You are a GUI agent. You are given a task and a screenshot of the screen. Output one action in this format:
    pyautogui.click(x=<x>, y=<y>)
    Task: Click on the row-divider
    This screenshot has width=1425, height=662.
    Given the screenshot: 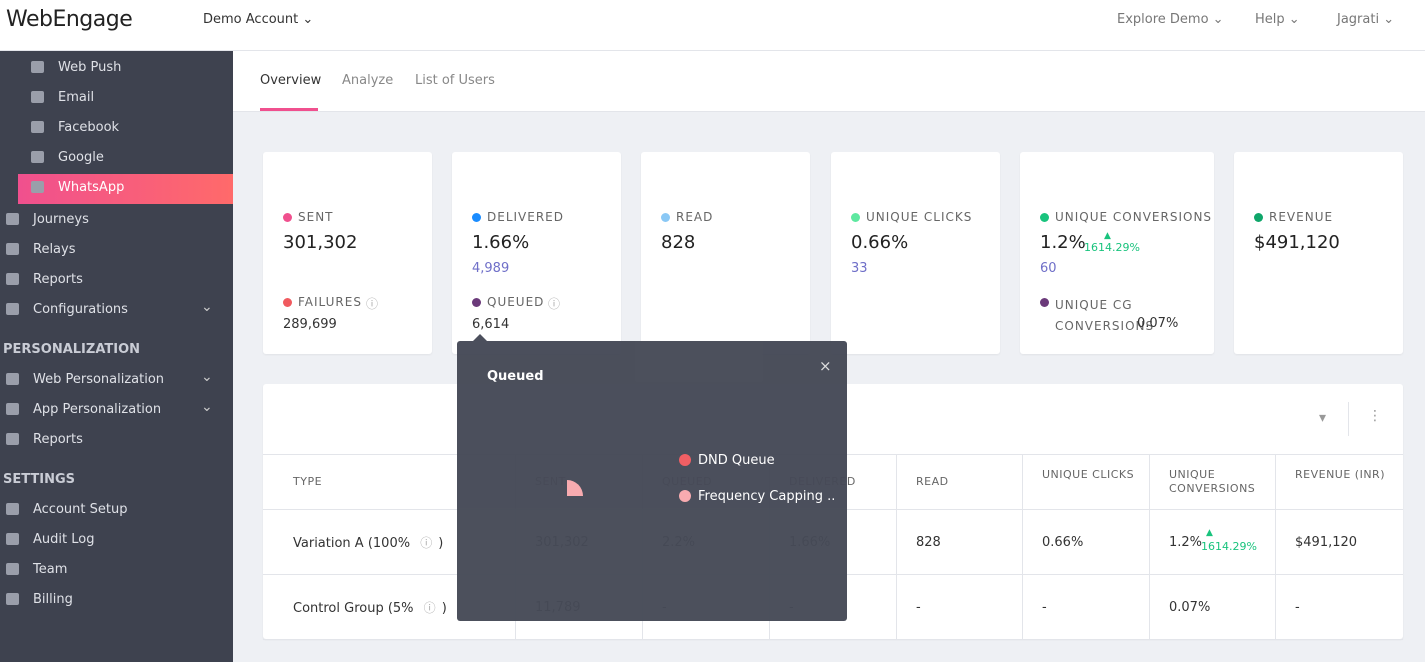 What is the action you would take?
    pyautogui.click(x=833, y=639)
    